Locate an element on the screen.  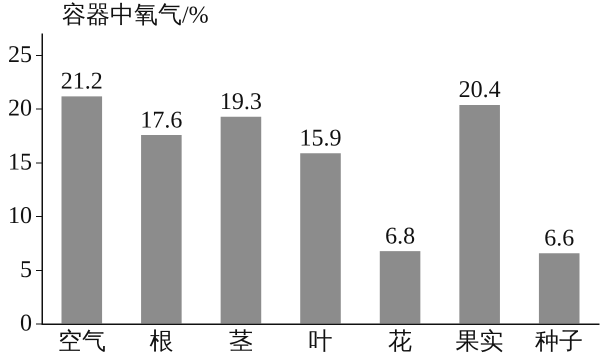
data-label: 20.4 is located at coordinates (479, 90).